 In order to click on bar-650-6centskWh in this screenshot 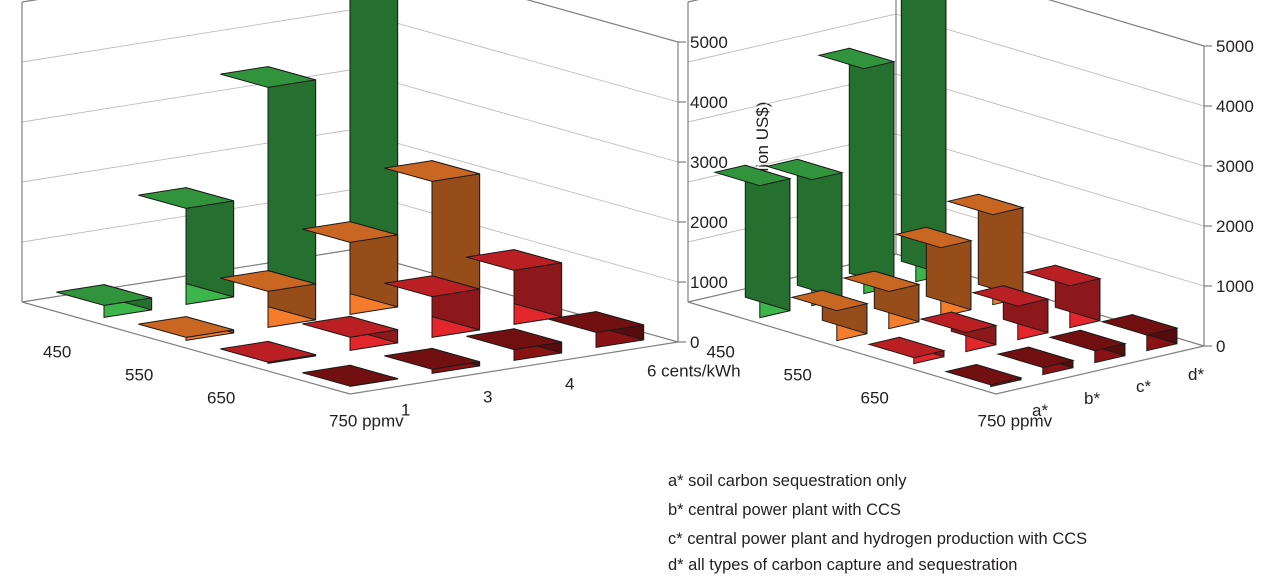, I will do `click(514, 286)`.